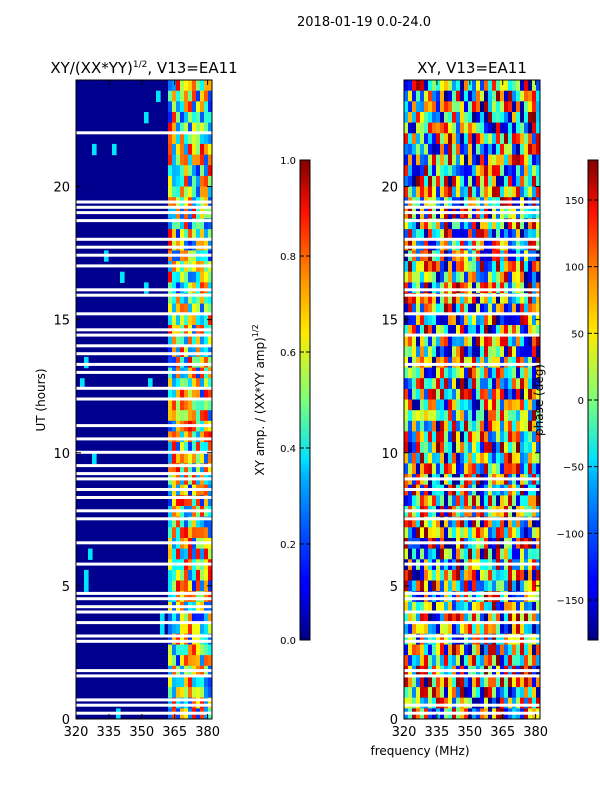 This screenshot has height=800, width=600. I want to click on colorbar-tick-label: −50, so click(573, 468).